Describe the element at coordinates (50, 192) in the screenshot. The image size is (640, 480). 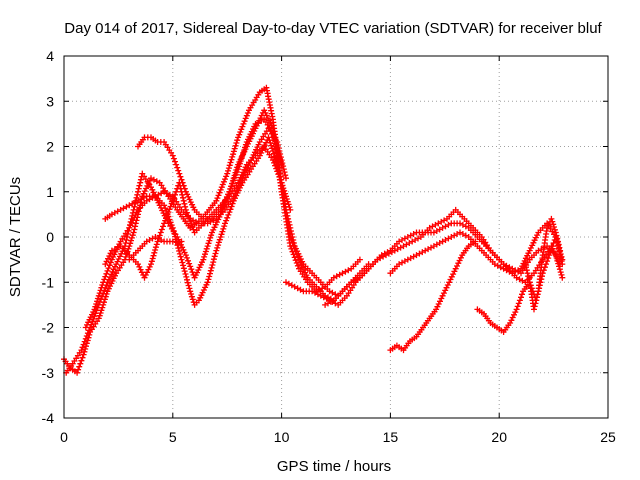
I see `y-tick-label: 1` at that location.